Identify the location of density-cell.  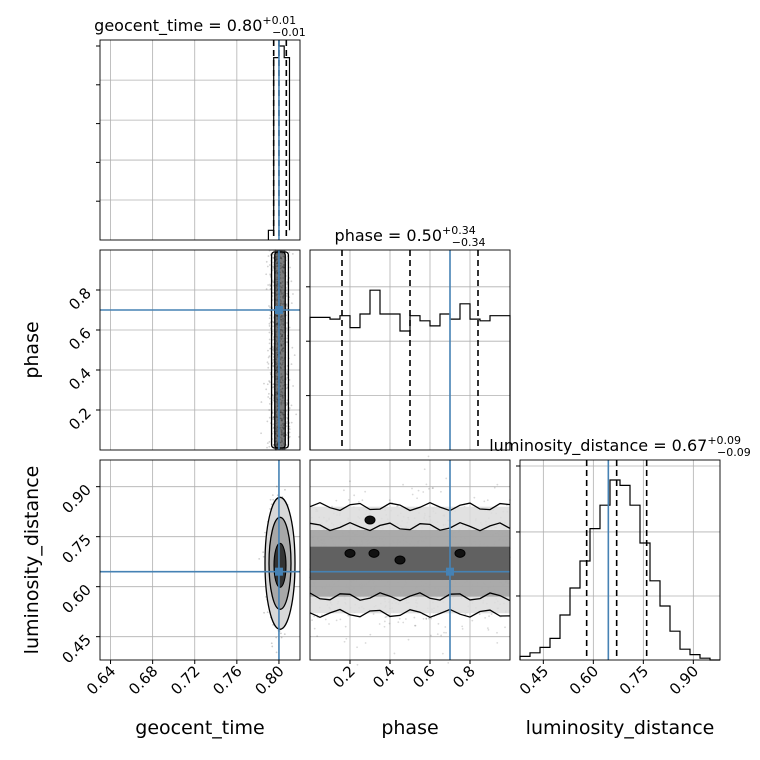
(277, 350).